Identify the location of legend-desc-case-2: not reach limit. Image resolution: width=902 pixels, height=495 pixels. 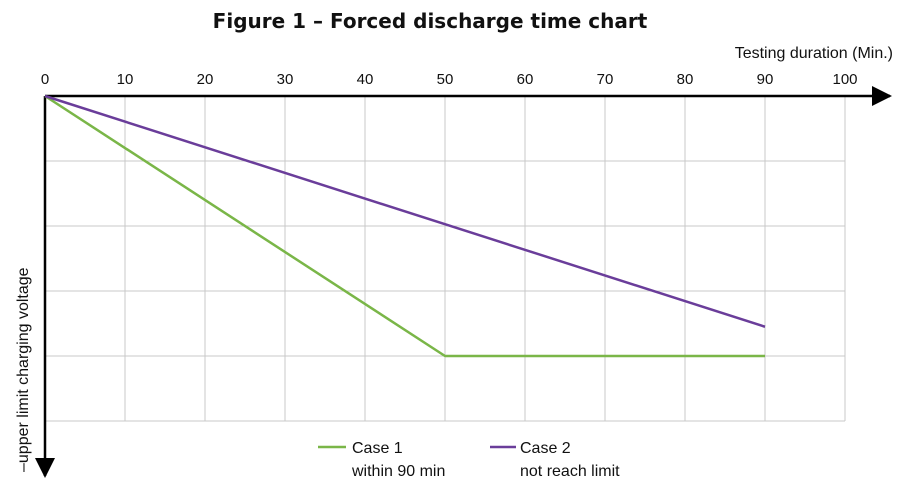
(570, 471).